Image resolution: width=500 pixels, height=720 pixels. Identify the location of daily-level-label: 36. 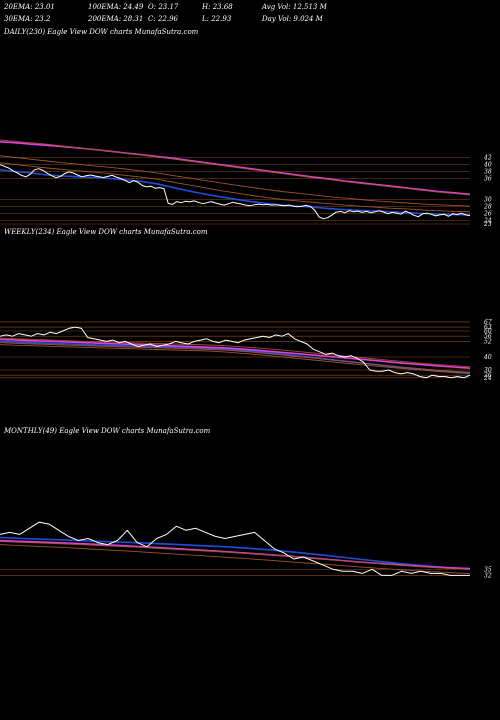
(488, 179).